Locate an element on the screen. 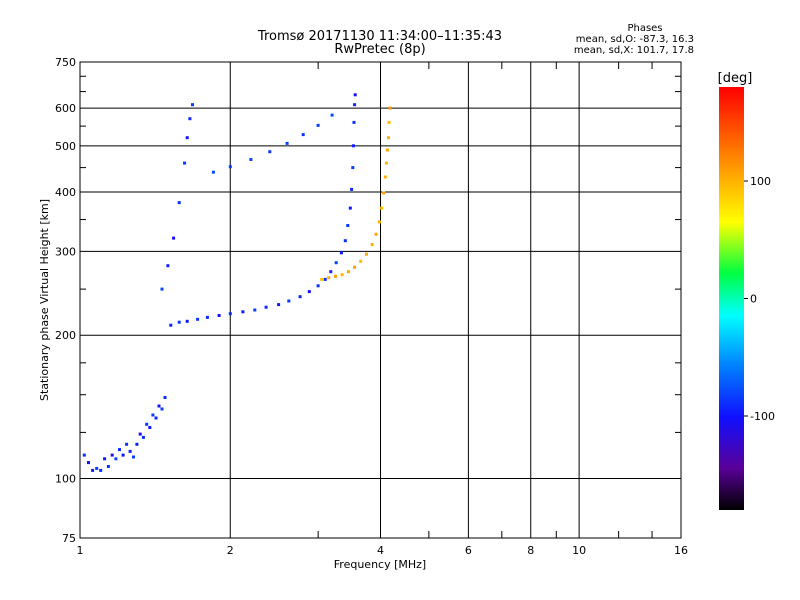 The width and height of the screenshot is (800, 600). x-tick-label: 2 is located at coordinates (230, 550).